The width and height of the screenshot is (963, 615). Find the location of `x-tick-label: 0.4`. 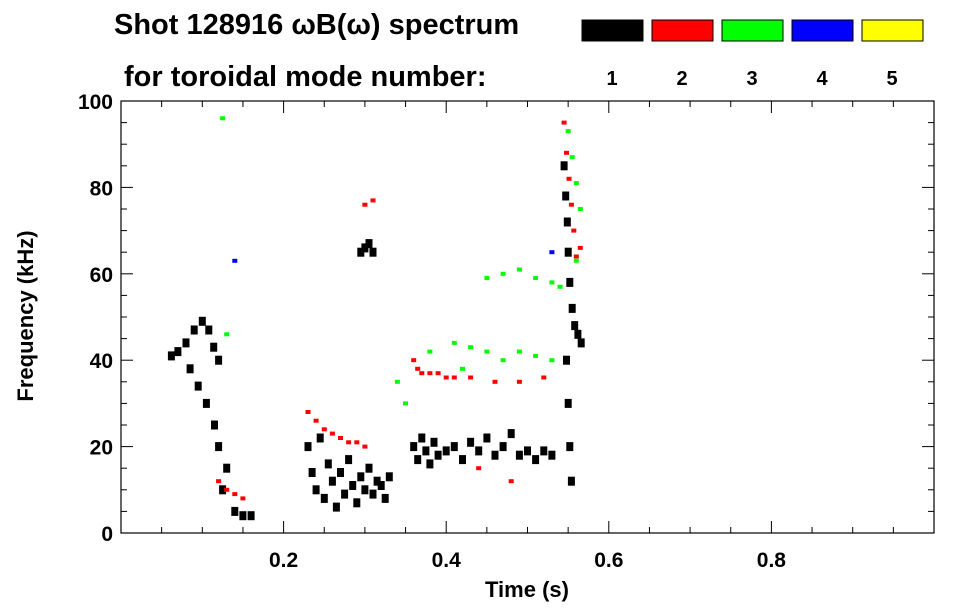

x-tick-label: 0.4 is located at coordinates (447, 560).